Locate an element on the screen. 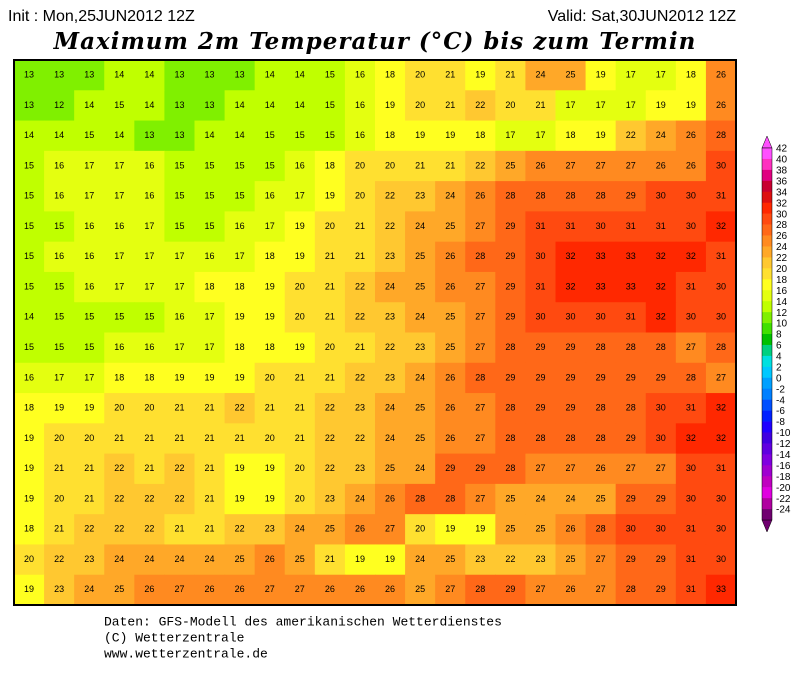 Image resolution: width=810 pixels, height=676 pixels. temperature-label: 28 is located at coordinates (661, 347).